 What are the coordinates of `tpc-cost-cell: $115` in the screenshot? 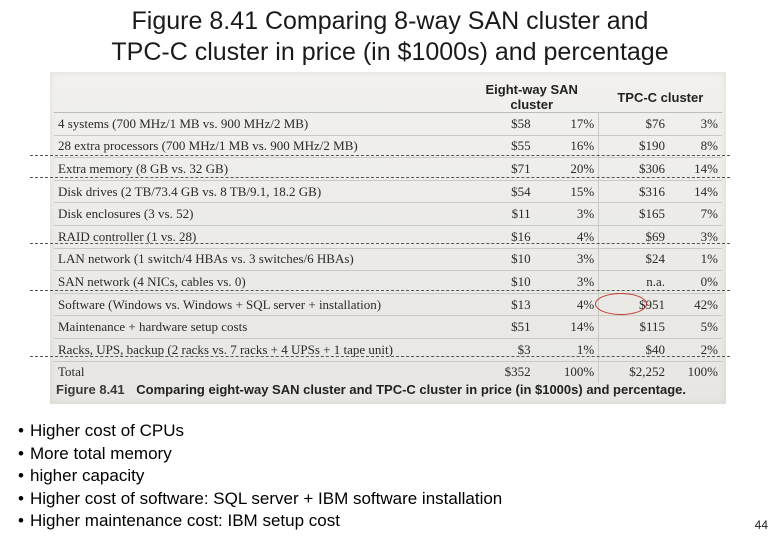 It's located at (634, 327).